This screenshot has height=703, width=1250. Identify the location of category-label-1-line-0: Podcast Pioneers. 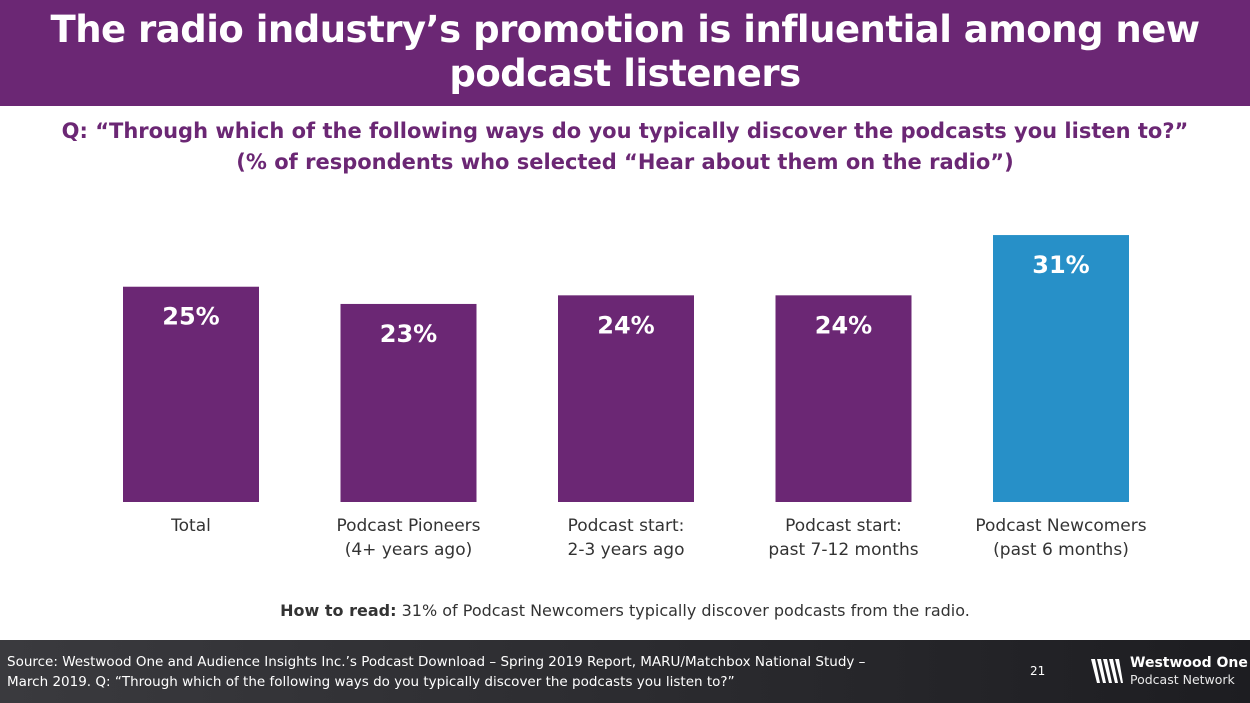
(408, 526).